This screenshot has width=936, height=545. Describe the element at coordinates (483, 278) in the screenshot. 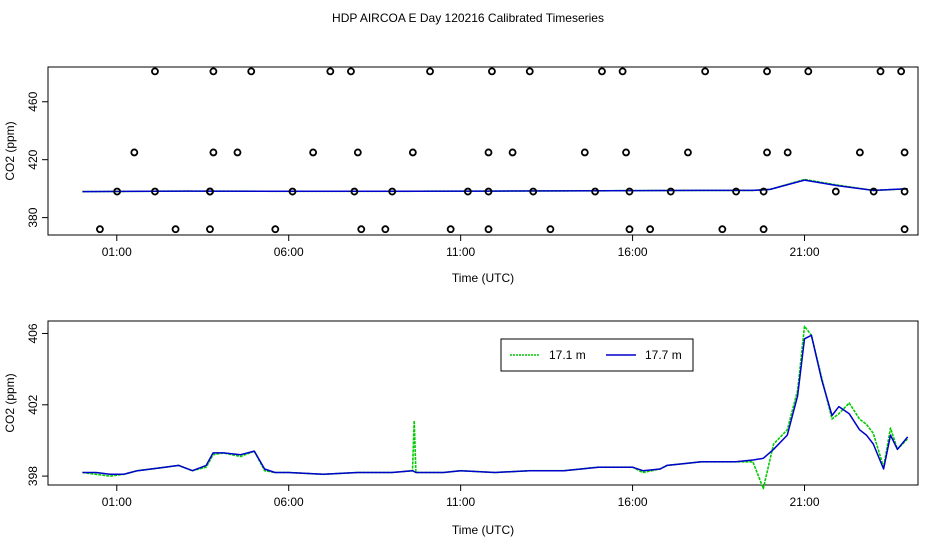

I see `x-axis-label-top: Time (UTC)` at that location.